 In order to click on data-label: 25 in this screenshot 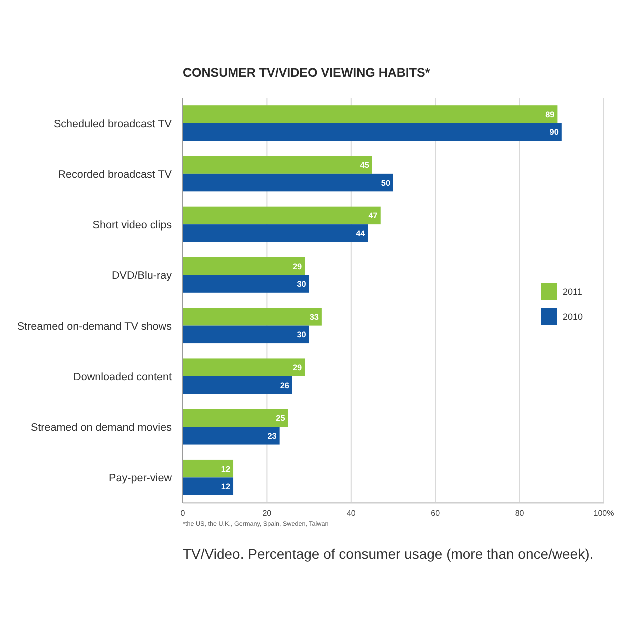, I will do `click(281, 419)`.